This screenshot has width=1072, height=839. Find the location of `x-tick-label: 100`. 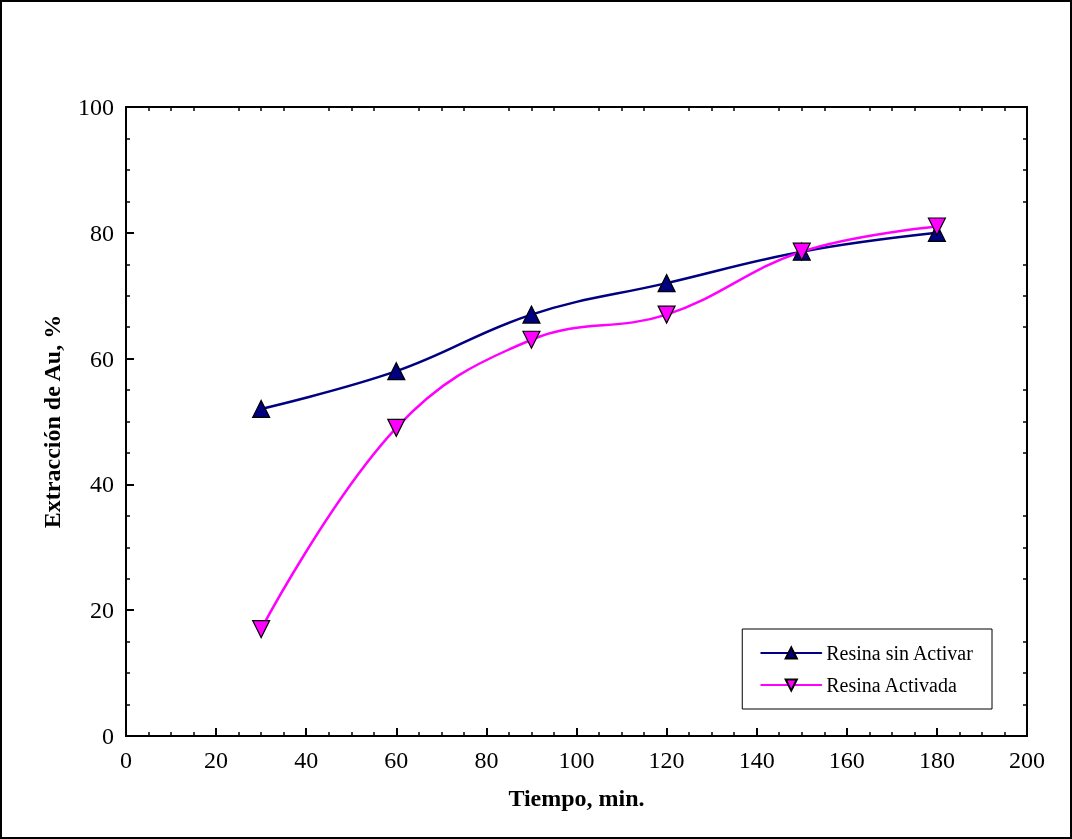

x-tick-label: 100 is located at coordinates (576, 760).